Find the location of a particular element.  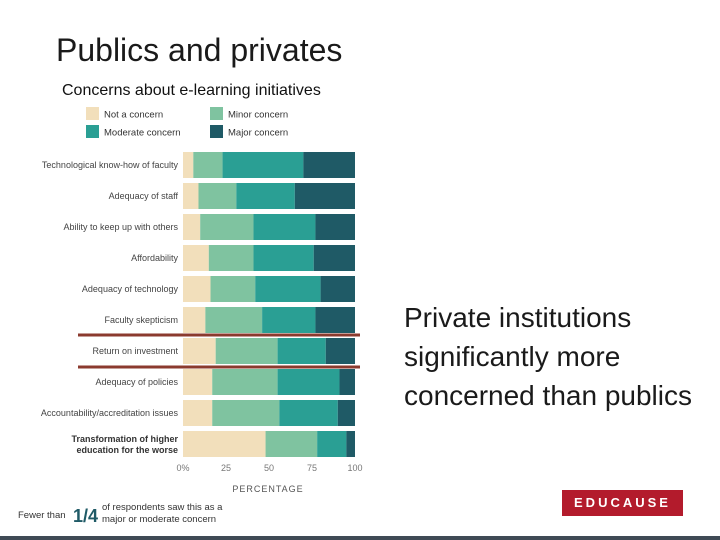

legend-label-not-a-concern: Not a concern is located at coordinates (133, 115).